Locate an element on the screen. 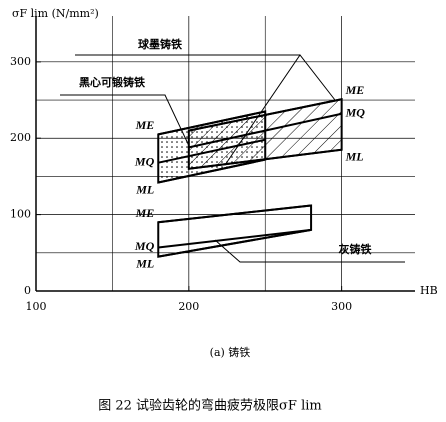 This screenshot has width=446, height=422. y-axis-label: σF lim (N/mm²) is located at coordinates (55, 13).